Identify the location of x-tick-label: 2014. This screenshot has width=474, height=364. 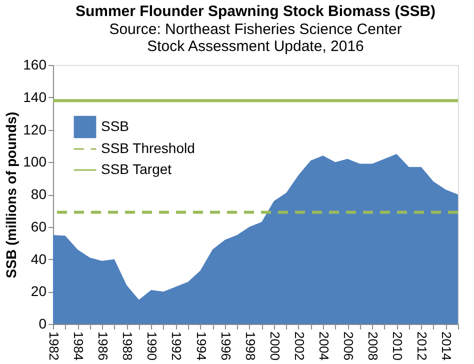
(446, 346).